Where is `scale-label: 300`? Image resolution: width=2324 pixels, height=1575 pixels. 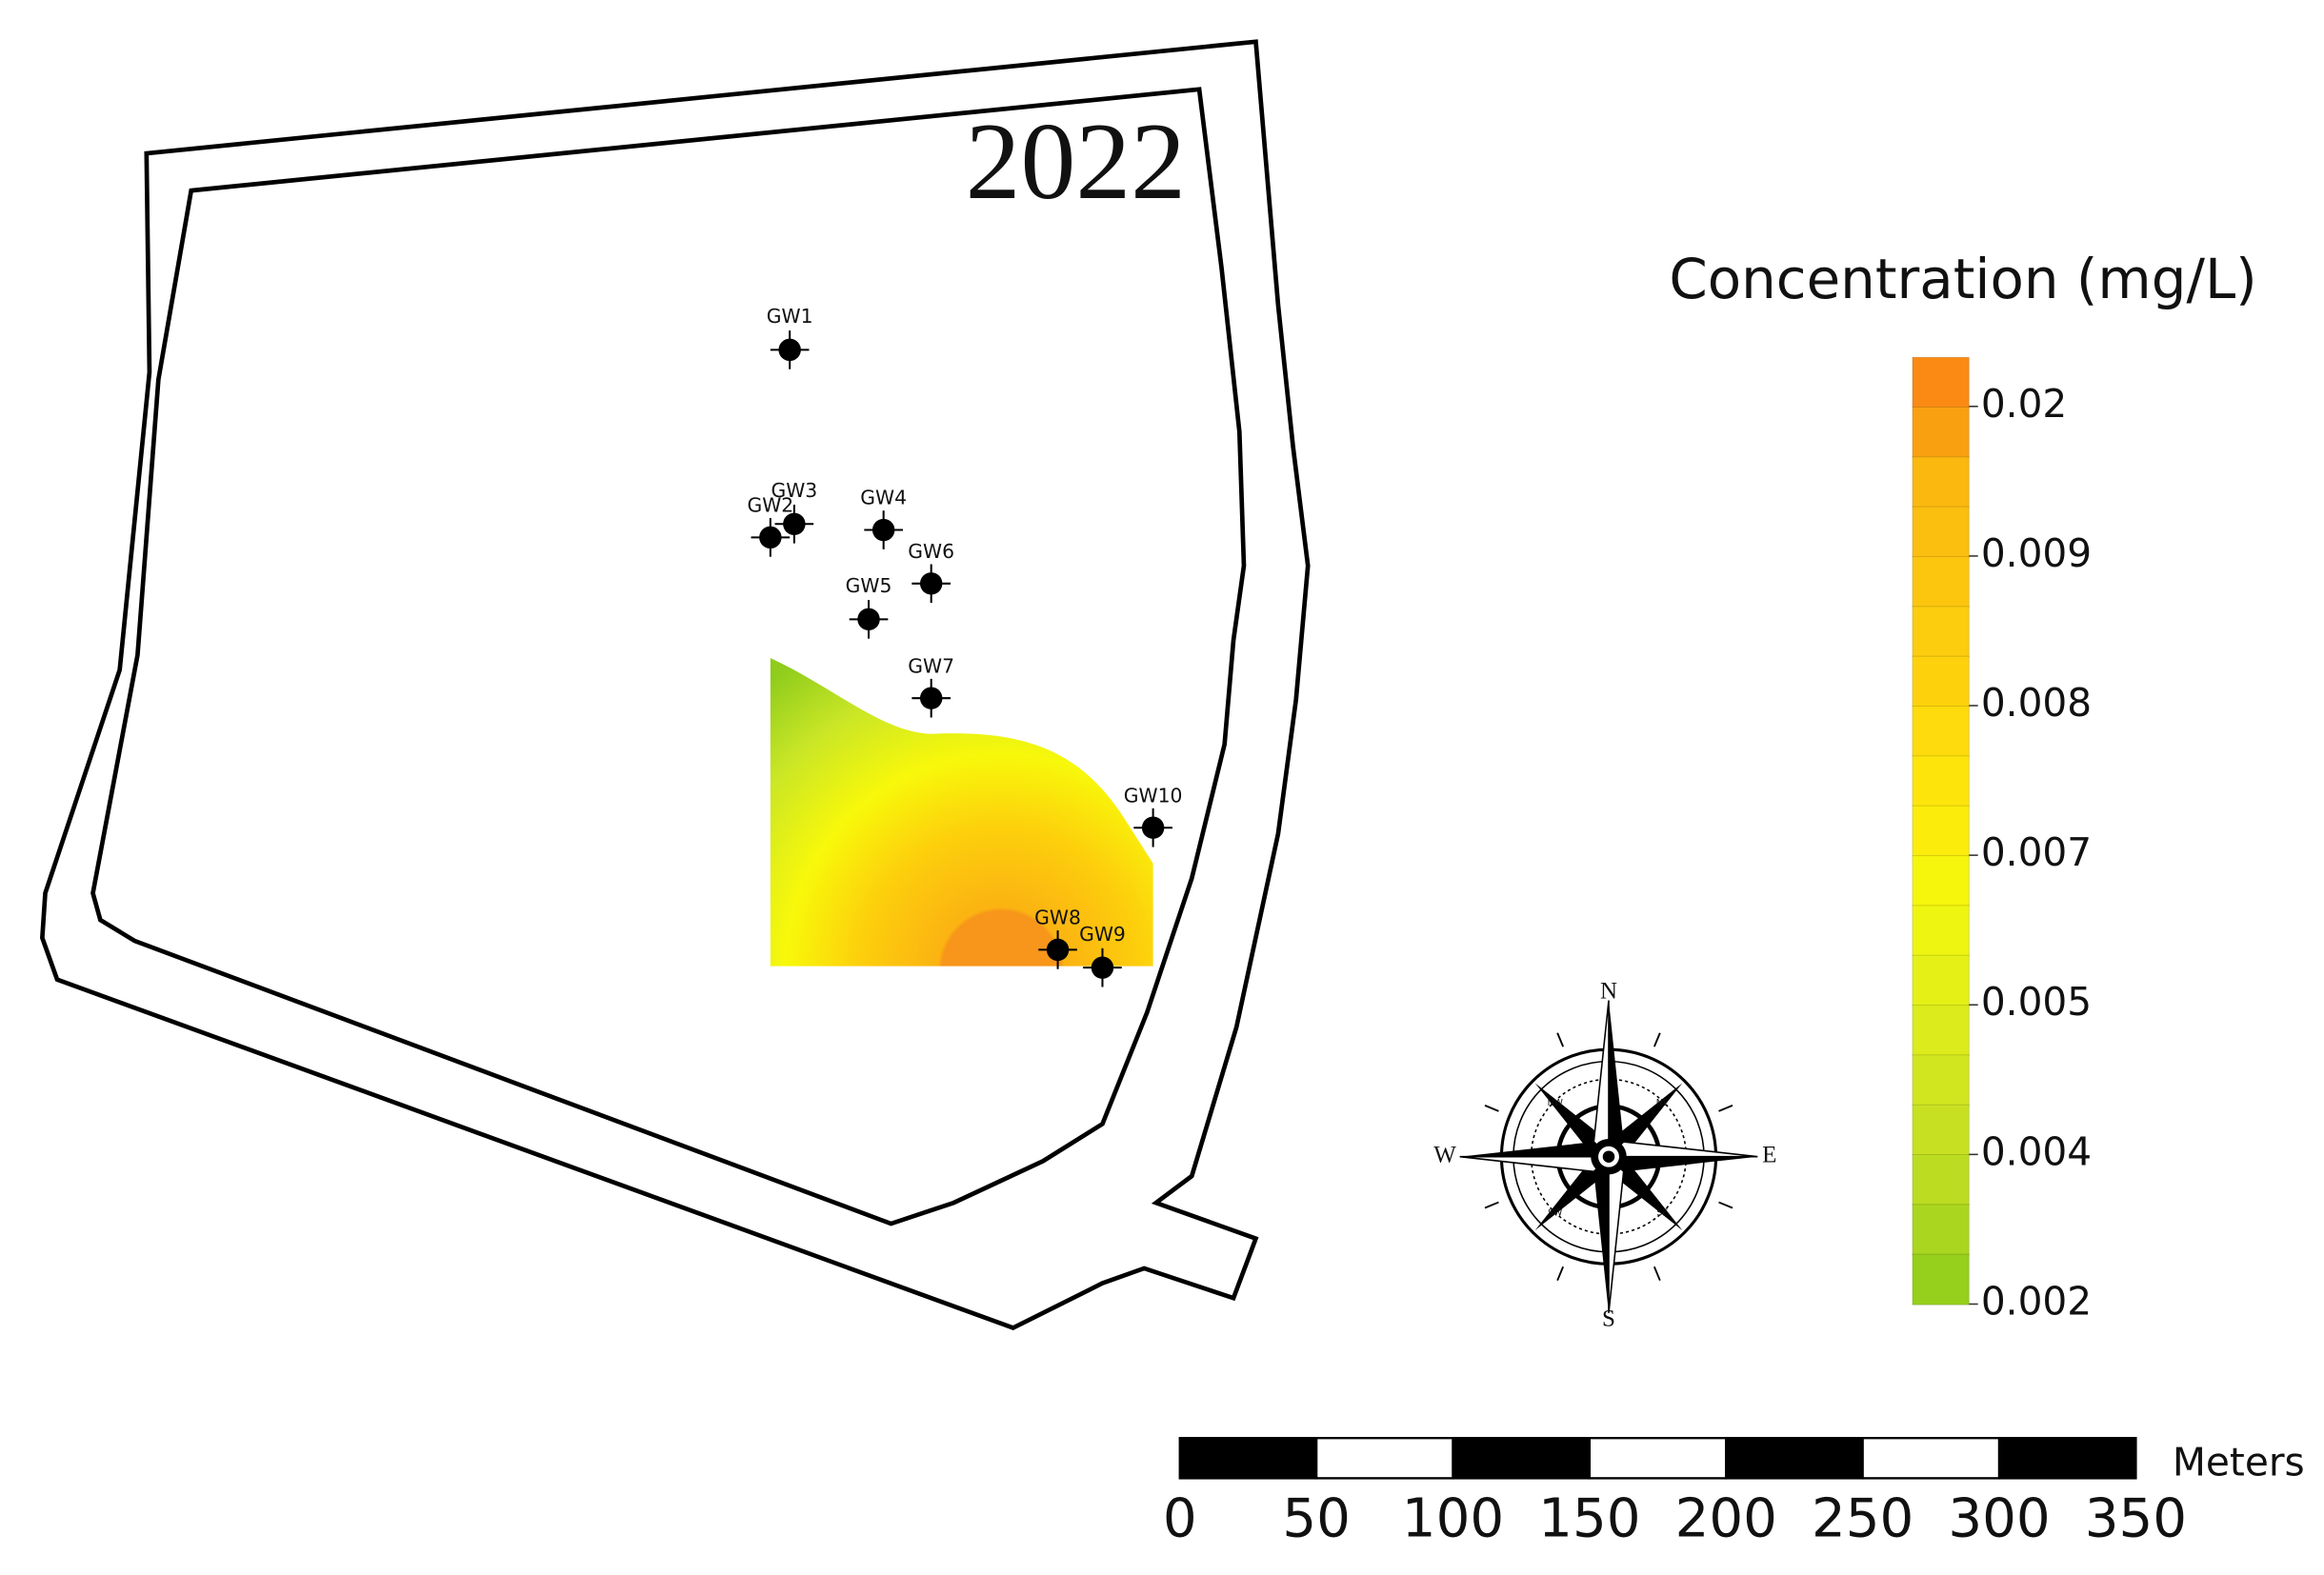 scale-label: 300 is located at coordinates (1999, 1518).